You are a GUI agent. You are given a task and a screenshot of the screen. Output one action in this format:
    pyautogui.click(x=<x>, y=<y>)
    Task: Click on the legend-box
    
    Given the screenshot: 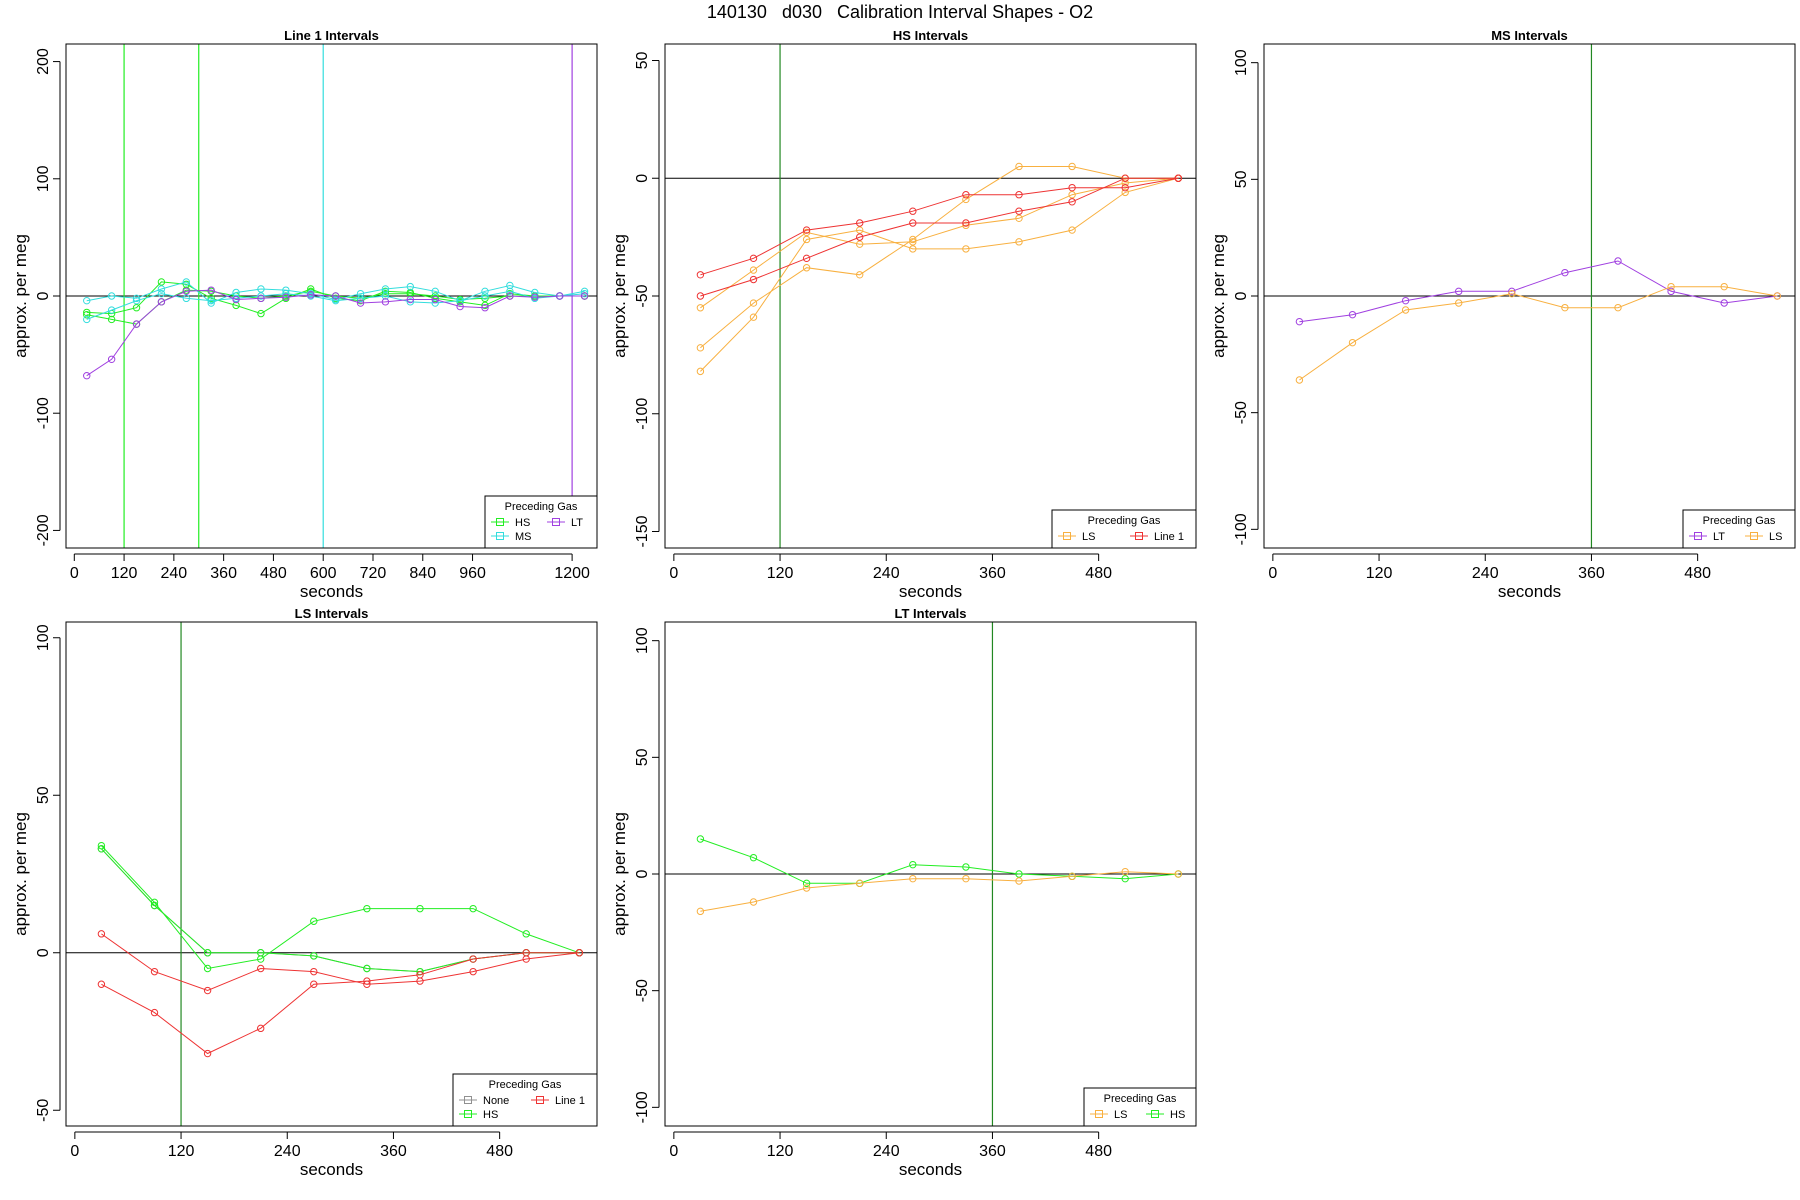 What is the action you would take?
    pyautogui.click(x=525, y=1100)
    